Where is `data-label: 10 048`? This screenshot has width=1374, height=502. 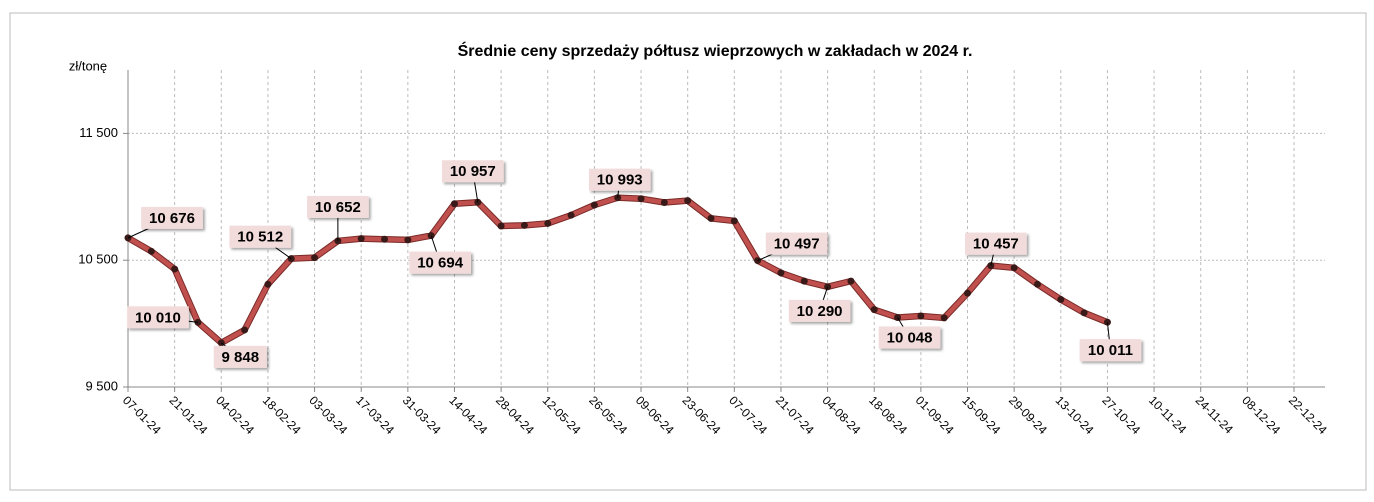
data-label: 10 048 is located at coordinates (910, 337).